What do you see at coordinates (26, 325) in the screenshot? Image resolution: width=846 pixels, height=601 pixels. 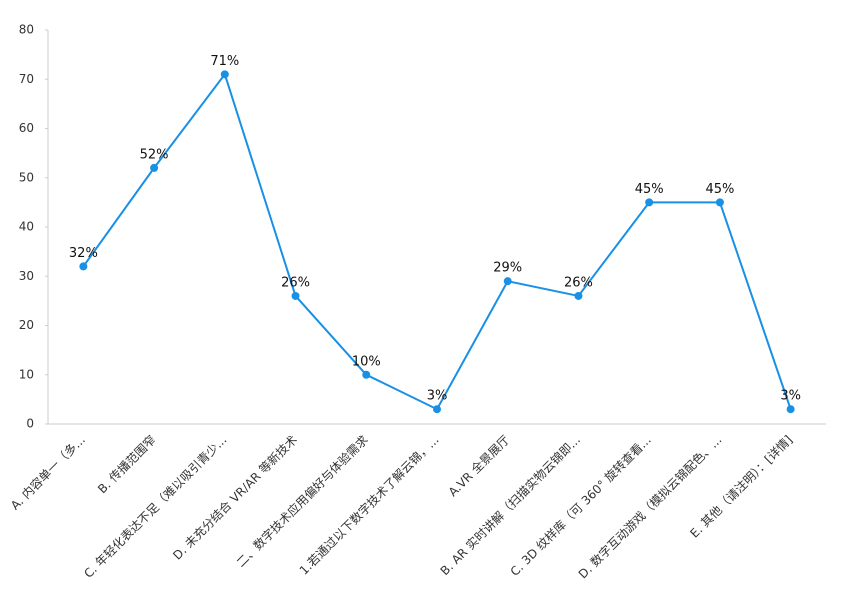 I see `y-tick-label: 20` at bounding box center [26, 325].